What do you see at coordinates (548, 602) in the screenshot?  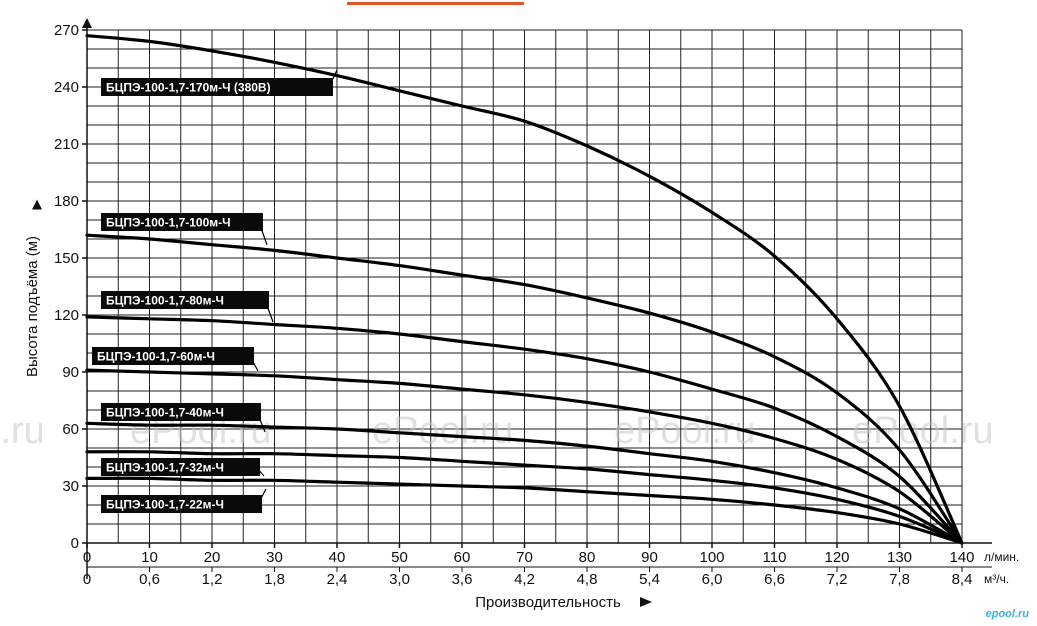 I see `x-axis-title: Производительность` at bounding box center [548, 602].